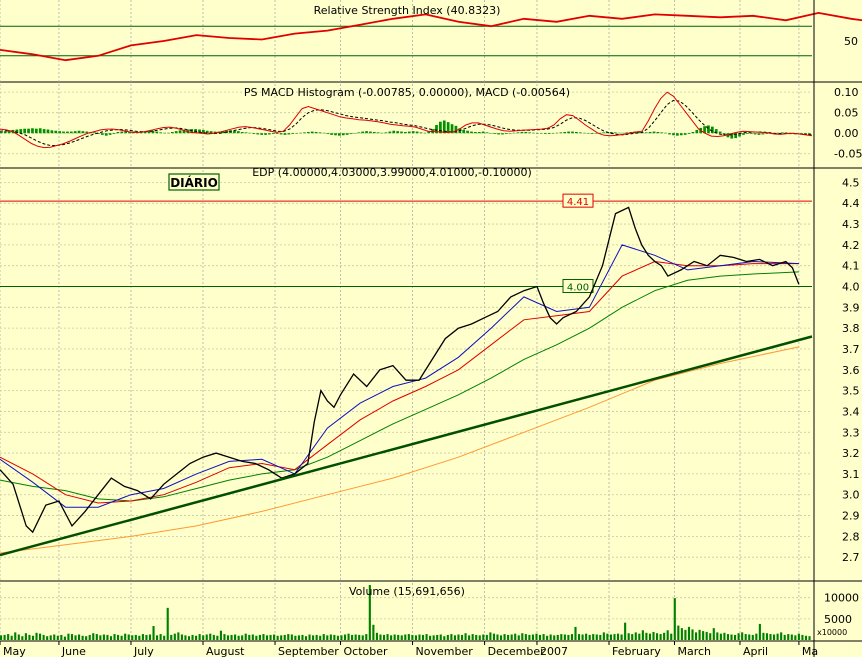  What do you see at coordinates (851, 557) in the screenshot?
I see `price-tick-label: 2.7` at bounding box center [851, 557].